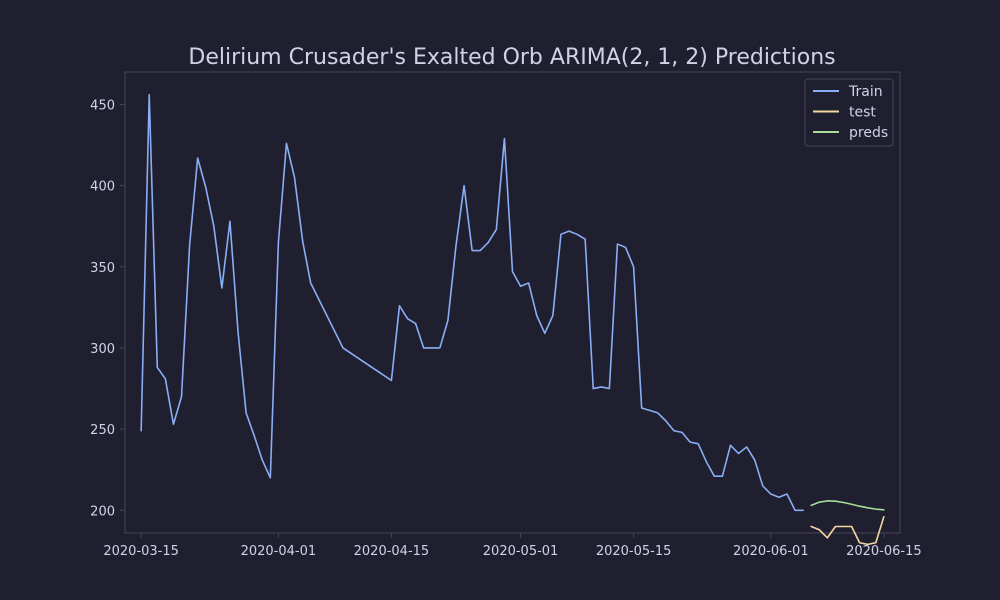 The image size is (1000, 600). What do you see at coordinates (102, 430) in the screenshot?
I see `y-tick-label: 250` at bounding box center [102, 430].